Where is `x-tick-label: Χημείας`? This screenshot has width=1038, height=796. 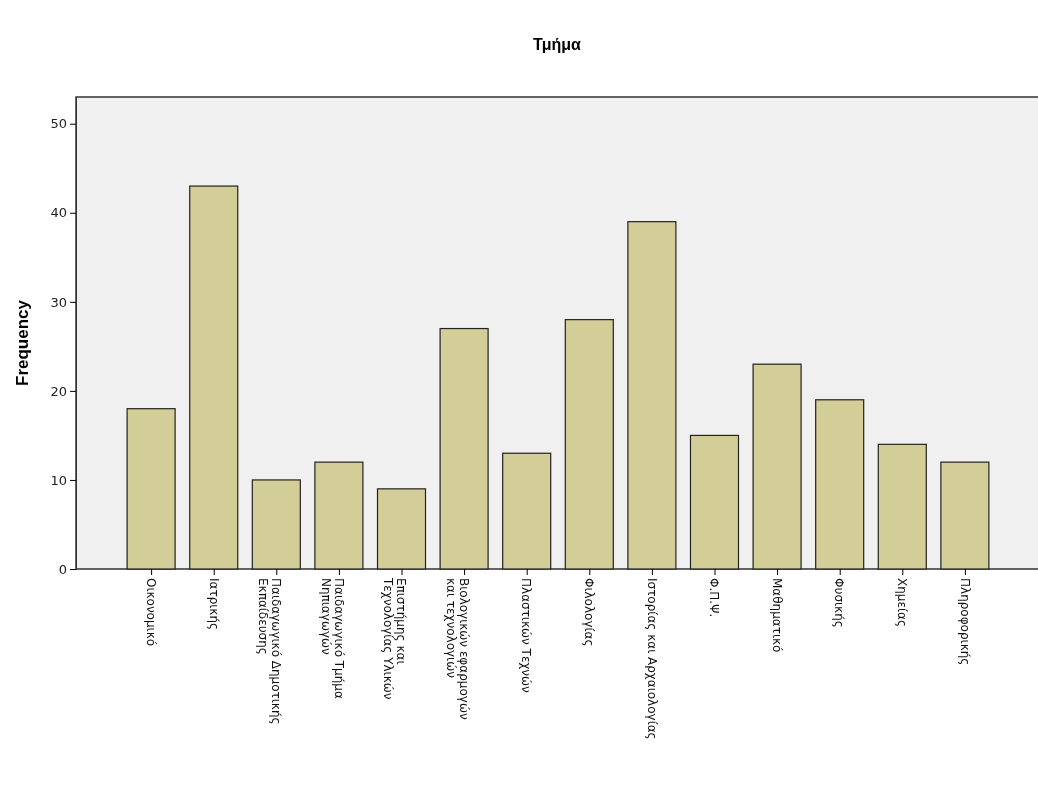
x-tick-label: Χημείας is located at coordinates (902, 602).